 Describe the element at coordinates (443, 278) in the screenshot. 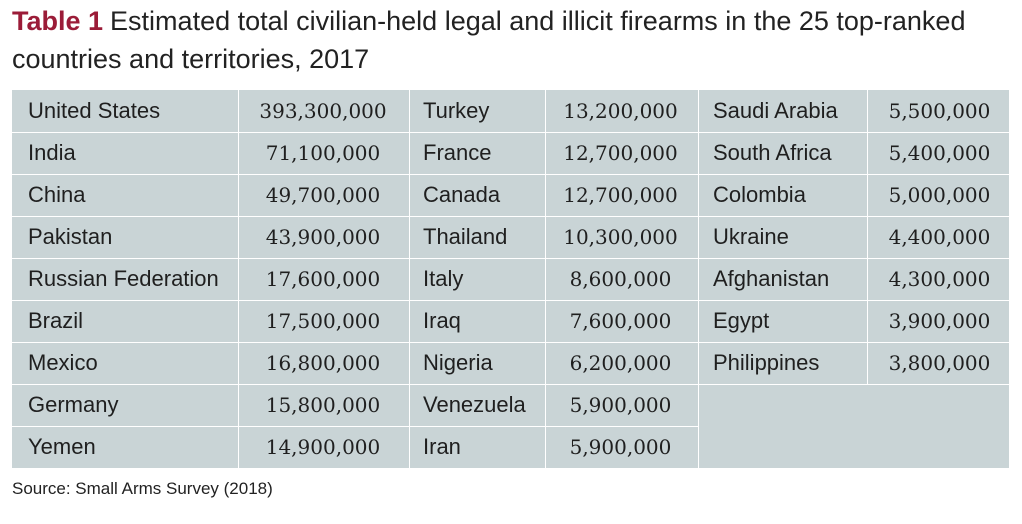

I see `country-name: Italy` at that location.